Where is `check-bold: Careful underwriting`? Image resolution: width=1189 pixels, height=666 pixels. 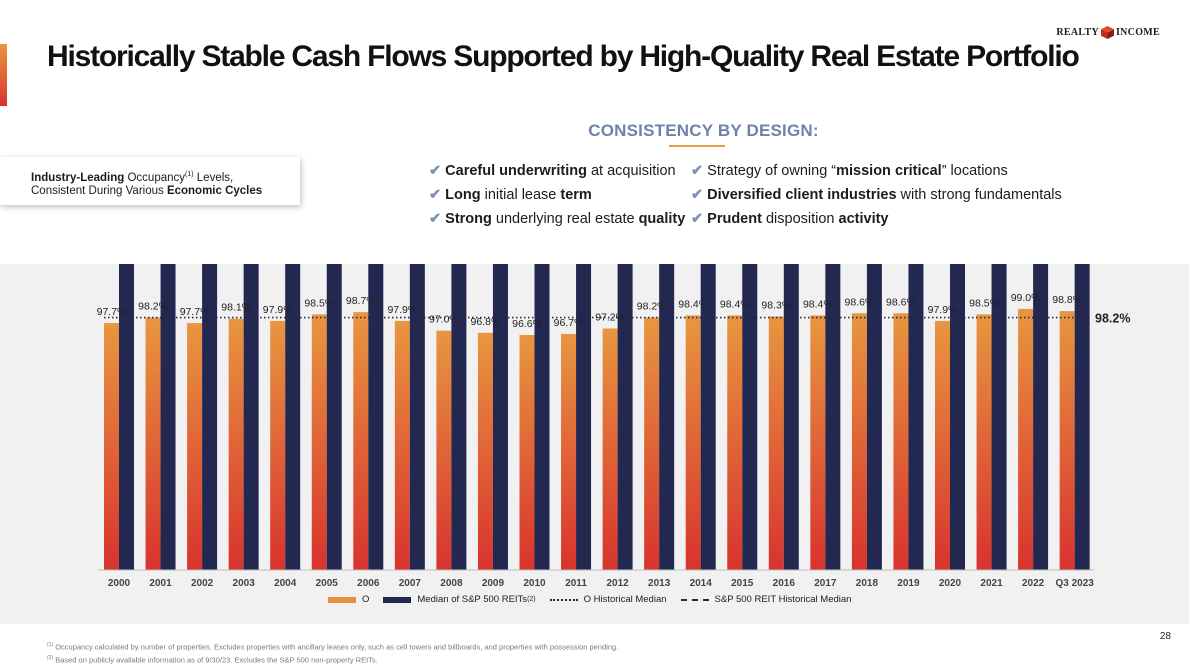 check-bold: Careful underwriting is located at coordinates (516, 171).